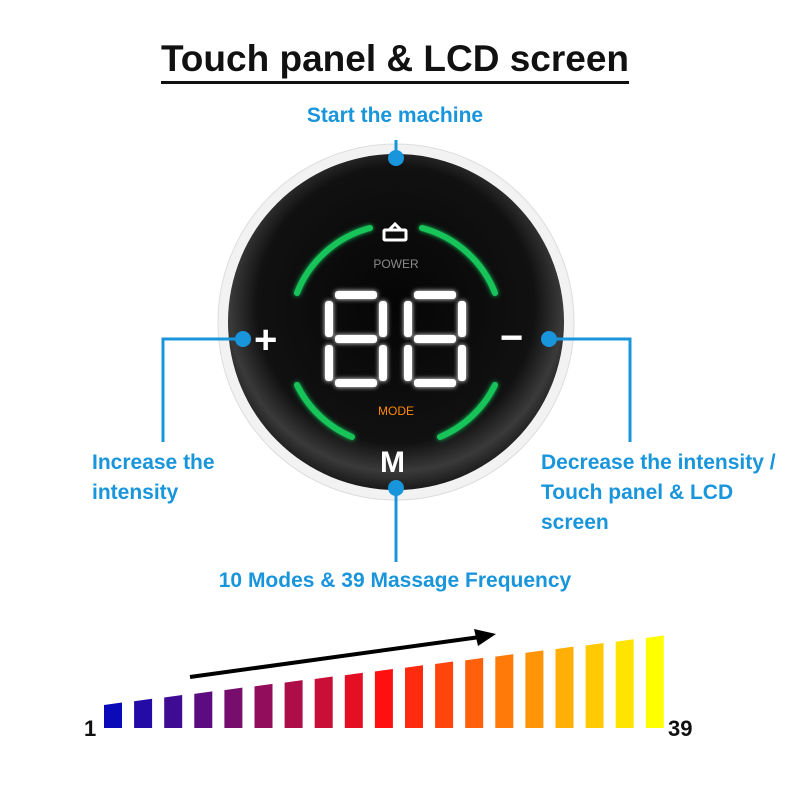  Describe the element at coordinates (395, 115) in the screenshot. I see `label-start-machine: Start the machine` at that location.